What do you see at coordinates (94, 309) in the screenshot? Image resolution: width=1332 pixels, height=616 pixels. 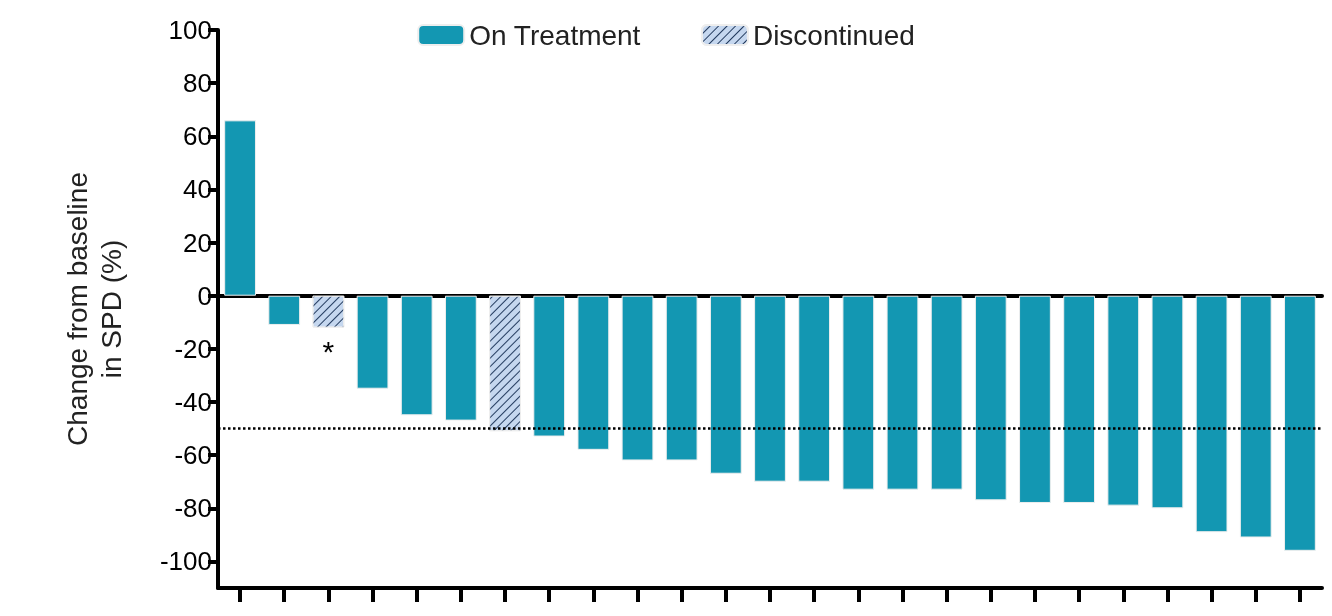 I see `y-axis-title: Change from baseline in SPD (%)` at bounding box center [94, 309].